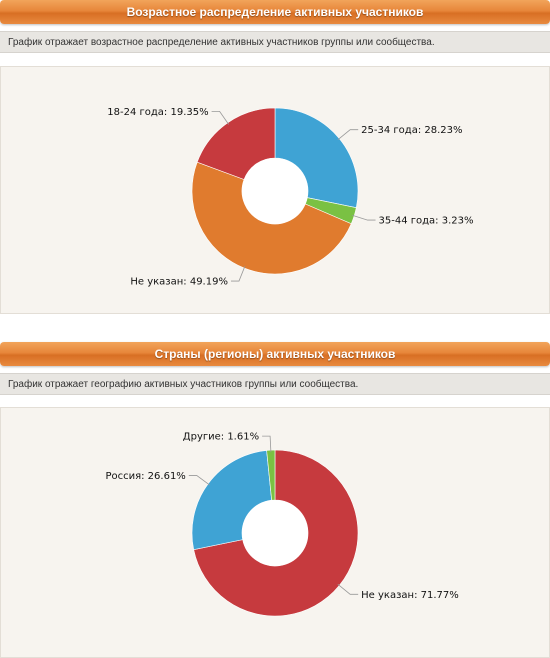 This screenshot has height=658, width=550. I want to click on slice-label: Не указан: 71.77%, so click(410, 595).